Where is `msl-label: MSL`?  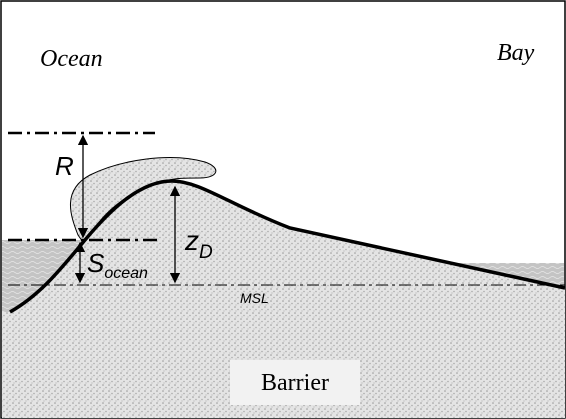
msl-label: MSL is located at coordinates (254, 298).